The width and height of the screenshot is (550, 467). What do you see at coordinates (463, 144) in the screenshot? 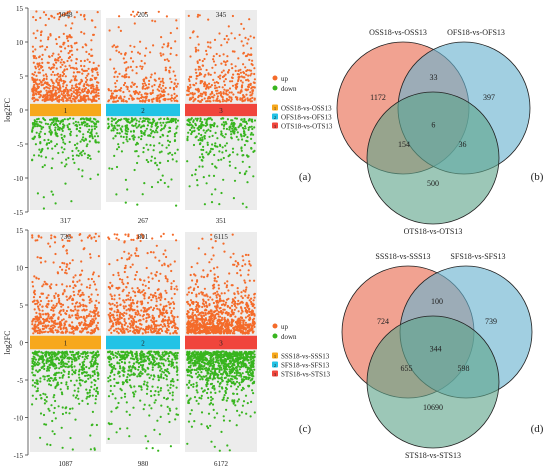
I see `venn-region-count: 36` at bounding box center [463, 144].